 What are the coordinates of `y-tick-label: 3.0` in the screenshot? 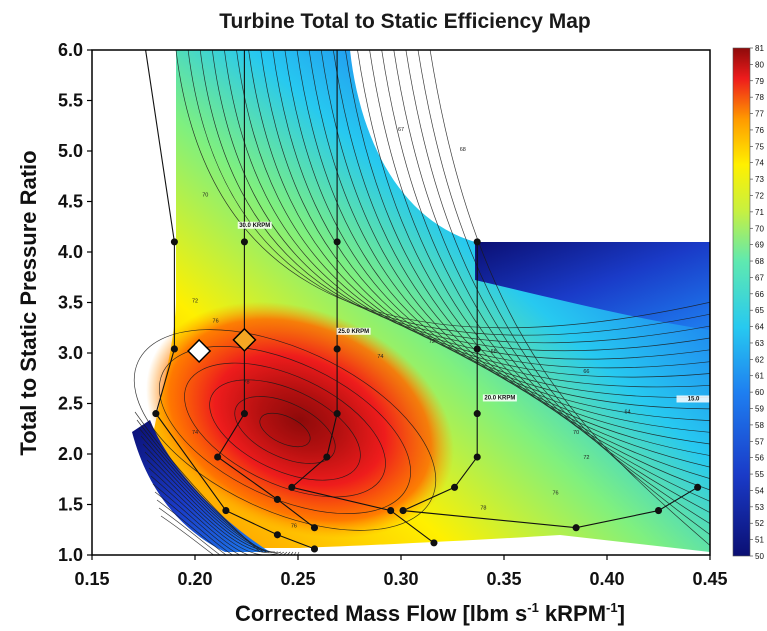 It's located at (70, 353).